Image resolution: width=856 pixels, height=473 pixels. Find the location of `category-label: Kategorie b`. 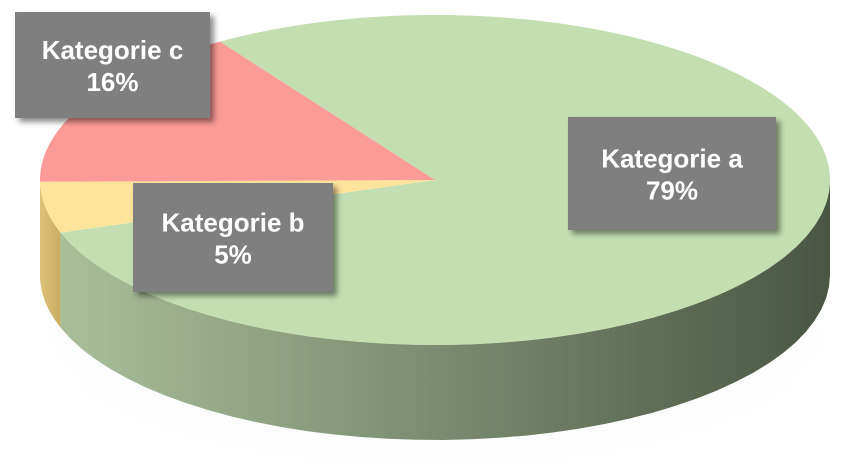

category-label: Kategorie b is located at coordinates (232, 223).